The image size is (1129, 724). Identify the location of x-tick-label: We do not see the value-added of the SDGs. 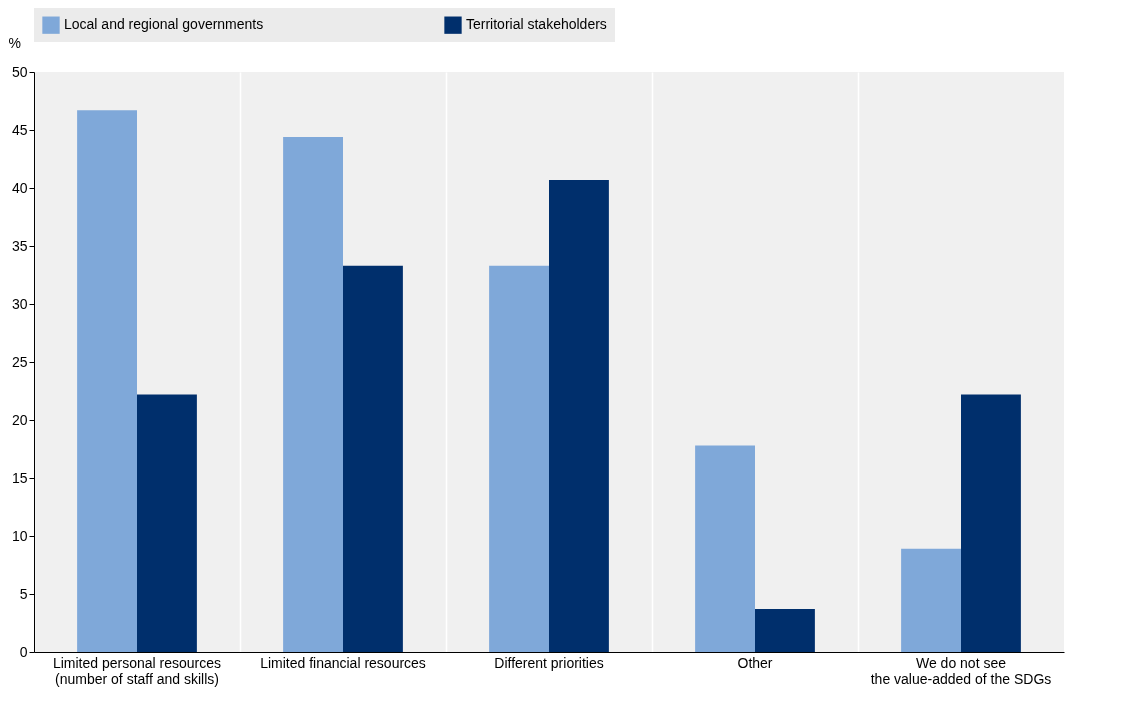
(961, 670).